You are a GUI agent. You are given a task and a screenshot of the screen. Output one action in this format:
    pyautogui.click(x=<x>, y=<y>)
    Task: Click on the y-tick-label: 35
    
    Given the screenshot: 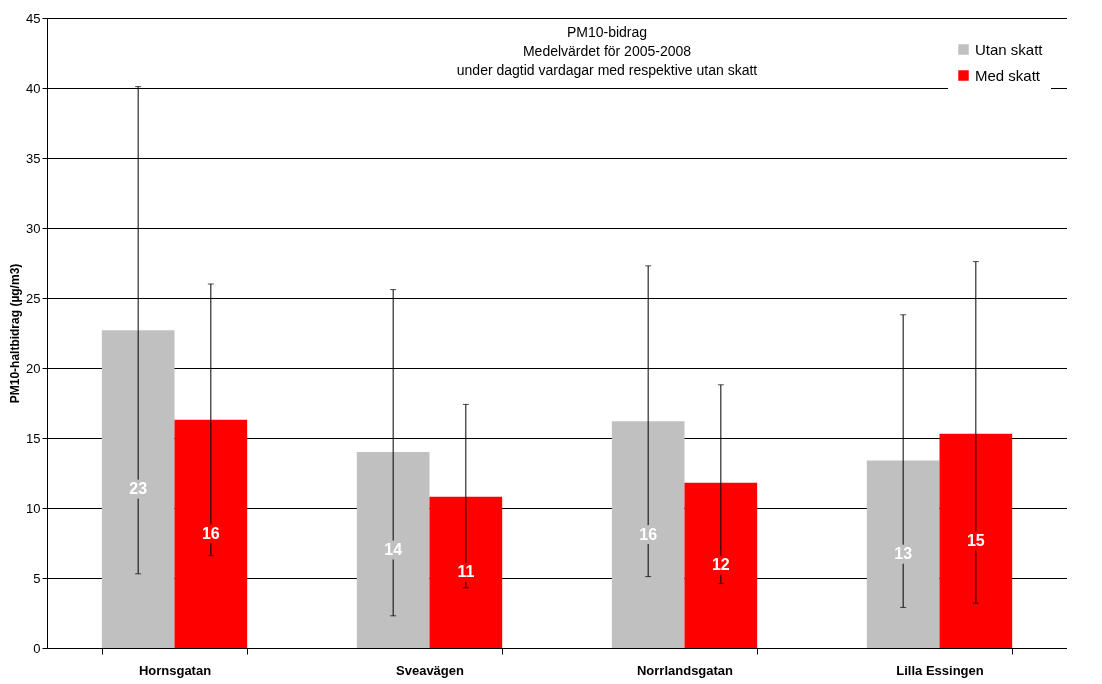 What is the action you would take?
    pyautogui.click(x=33, y=158)
    